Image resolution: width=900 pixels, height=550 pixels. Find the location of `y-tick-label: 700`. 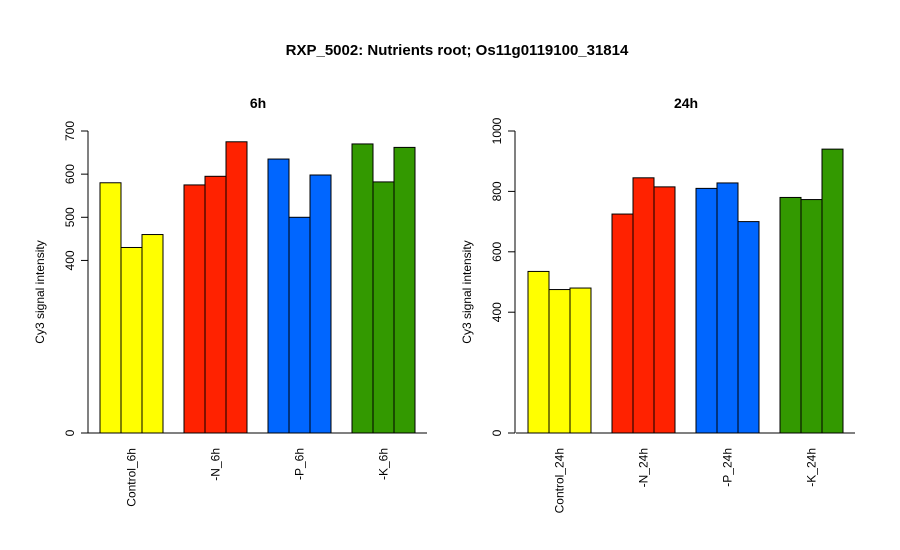

y-tick-label: 700 is located at coordinates (70, 131).